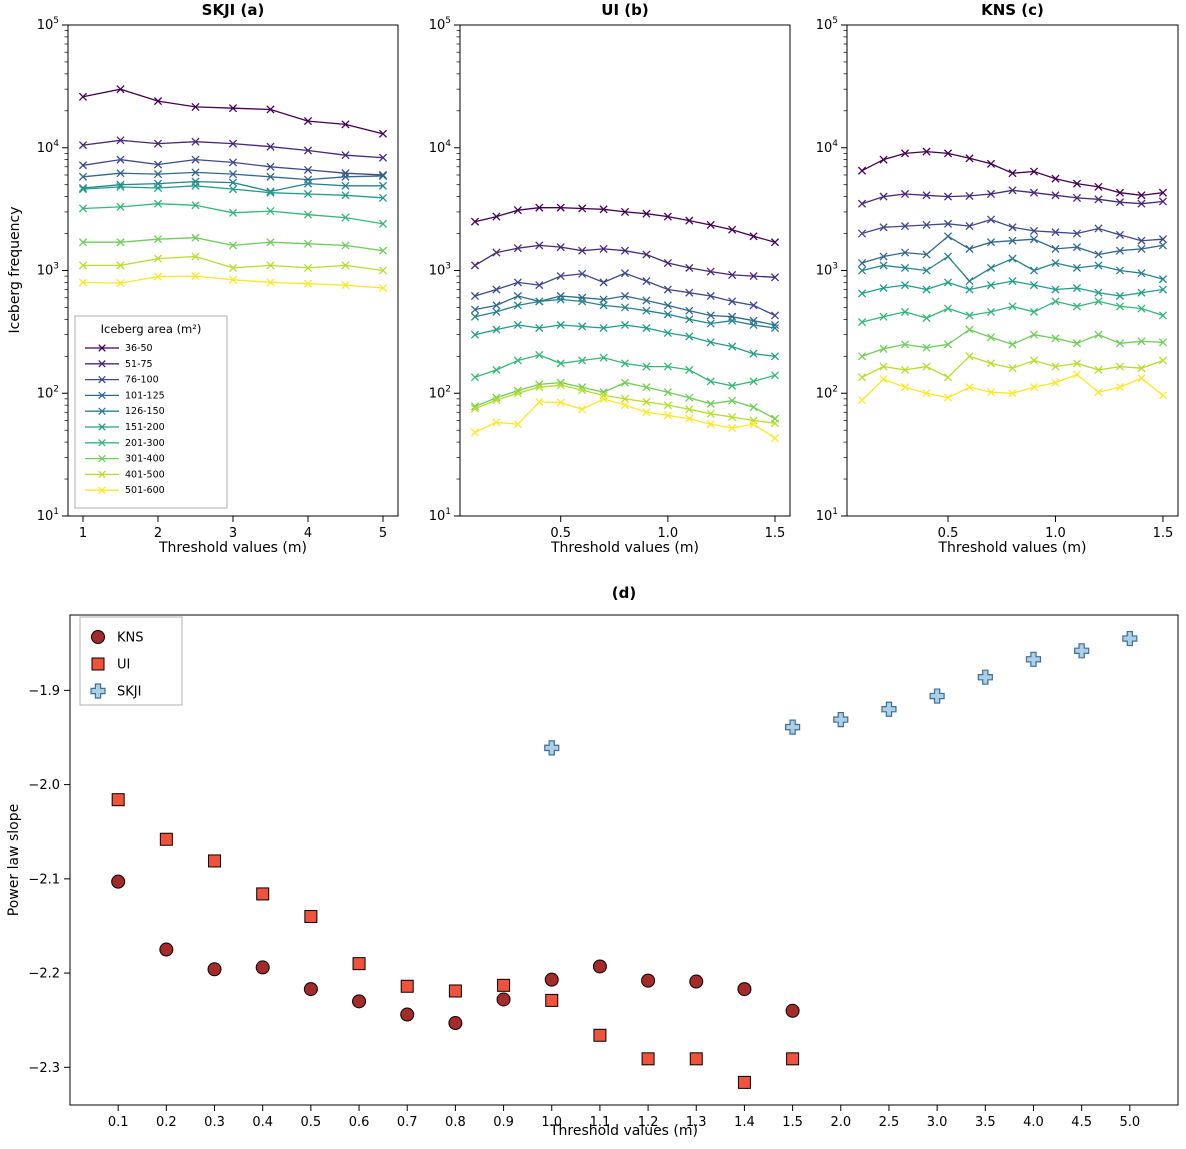  What do you see at coordinates (158, 533) in the screenshot?
I see `svg-text: 2` at bounding box center [158, 533].